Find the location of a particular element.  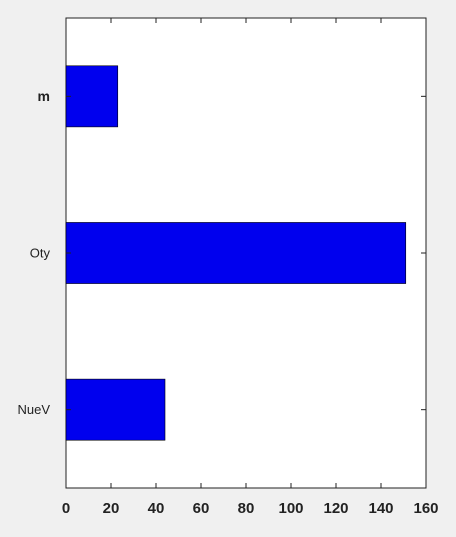

bar-oty is located at coordinates (236, 253).